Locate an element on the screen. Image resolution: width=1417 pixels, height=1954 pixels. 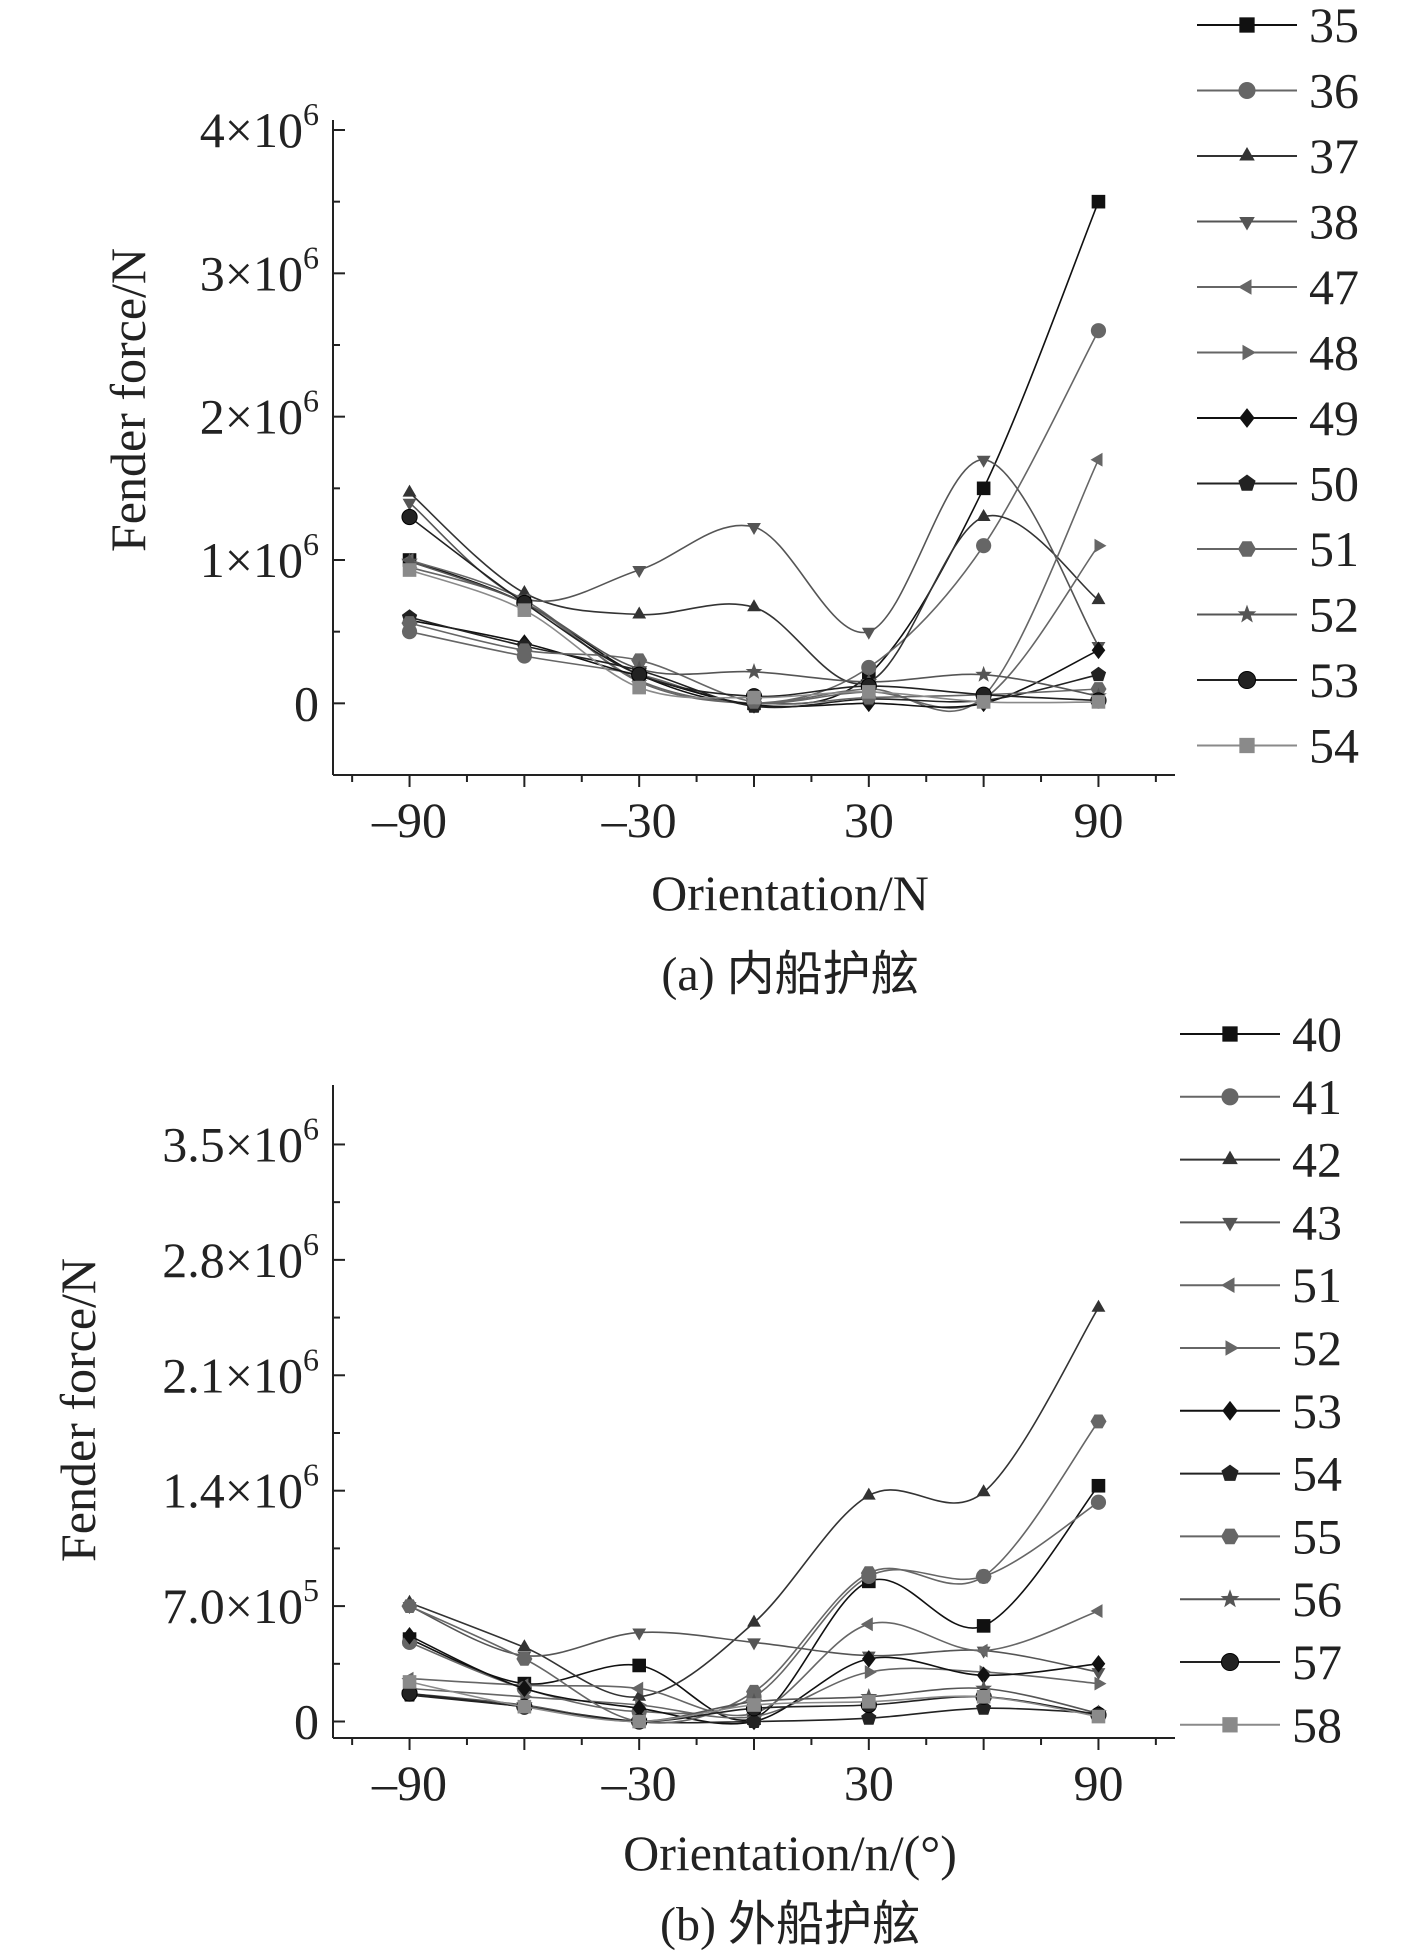
chart-b-x-tick-label: 90 is located at coordinates (1098, 1783).